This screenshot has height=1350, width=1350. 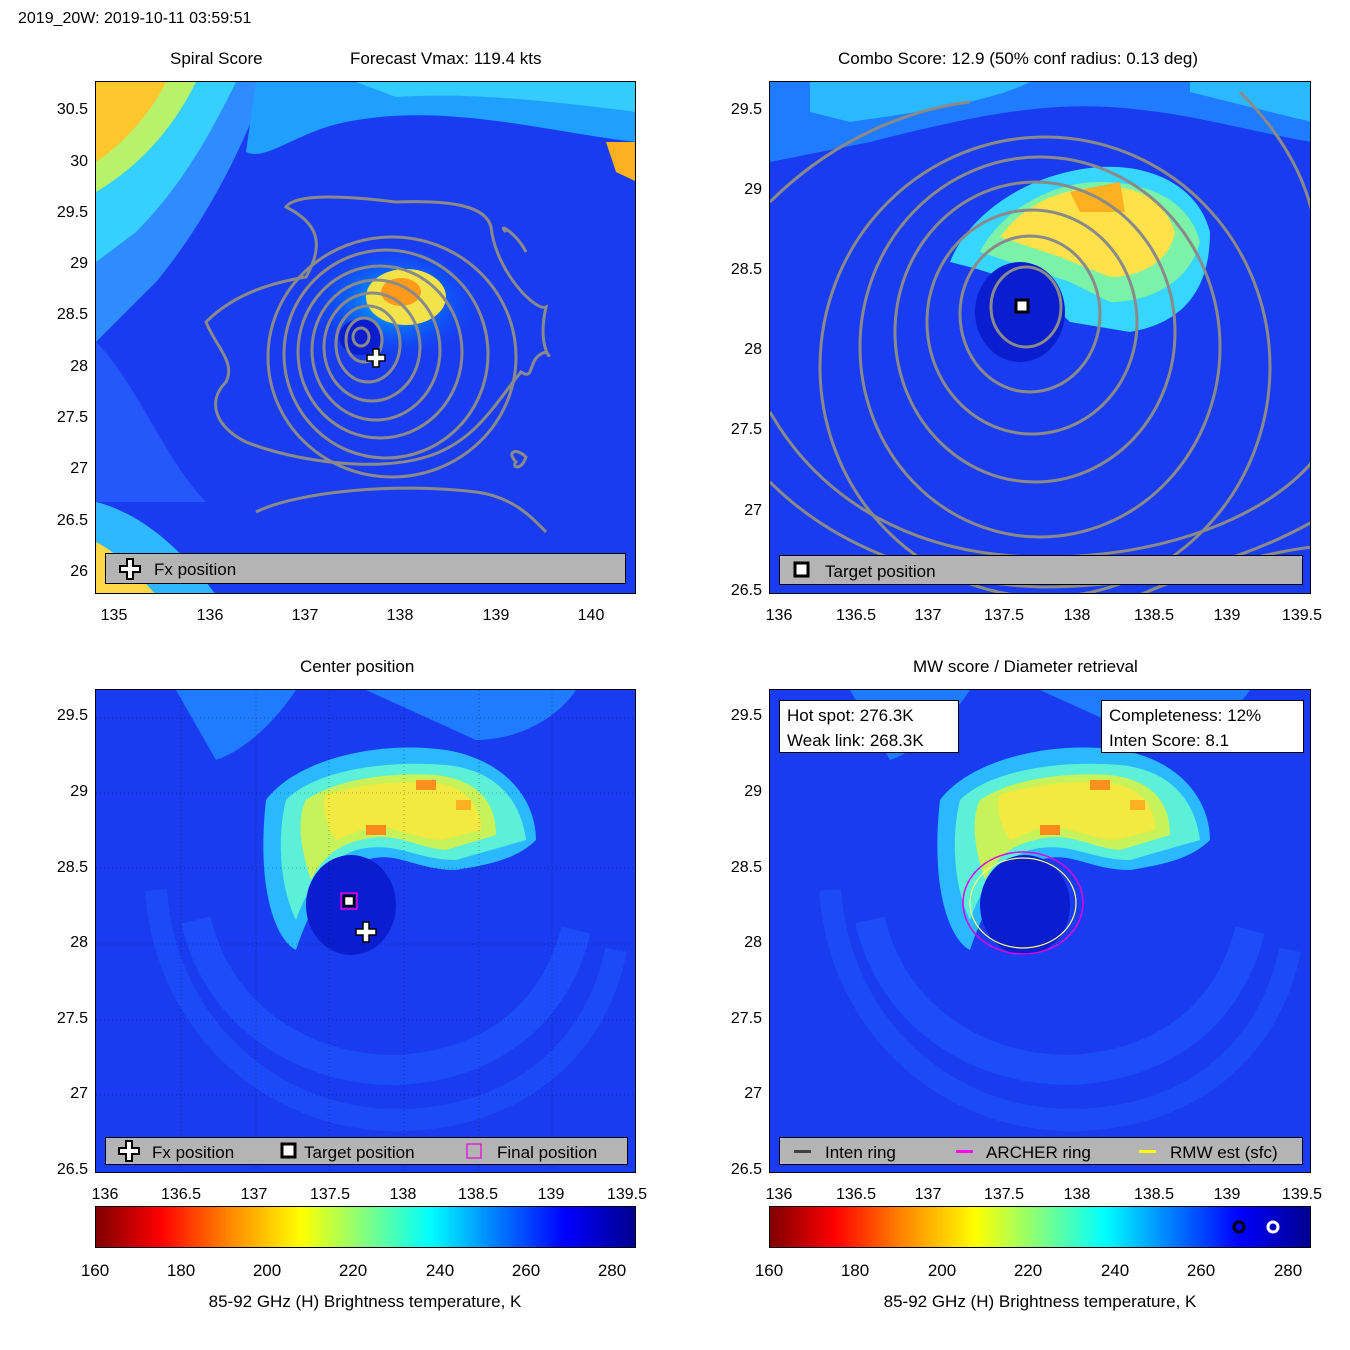 What do you see at coordinates (860, 1152) in the screenshot?
I see `legend-label-inten: Inten ring` at bounding box center [860, 1152].